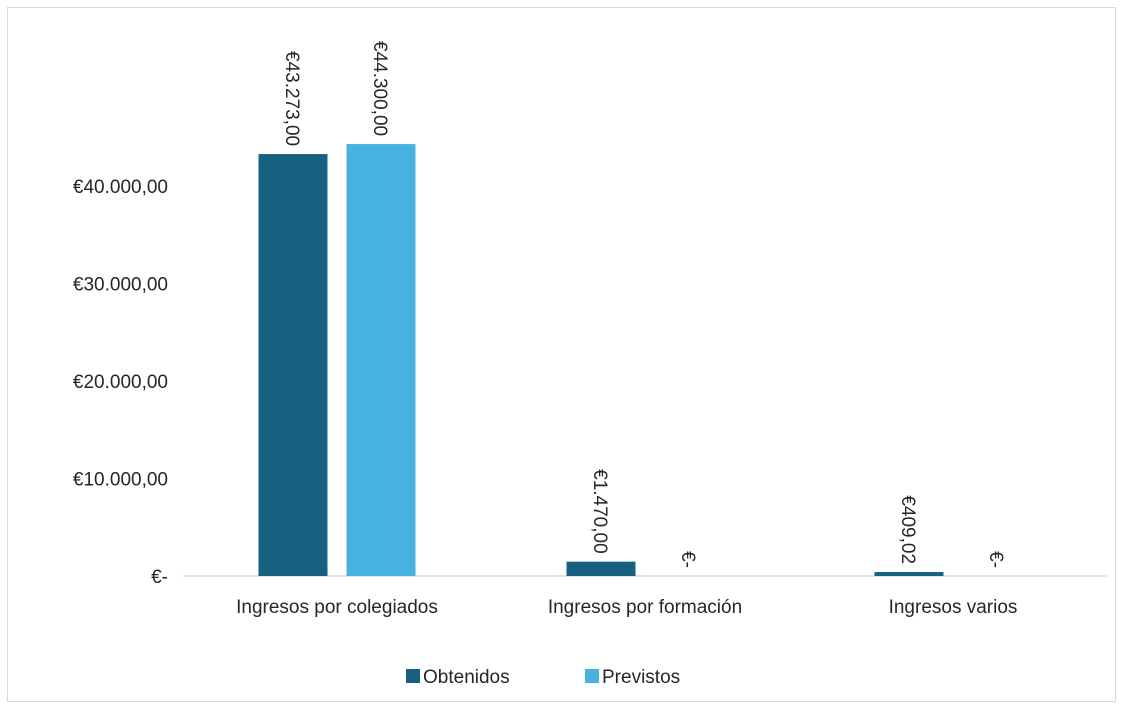  I want to click on y-tick-label: €20.000,00, so click(120, 382).